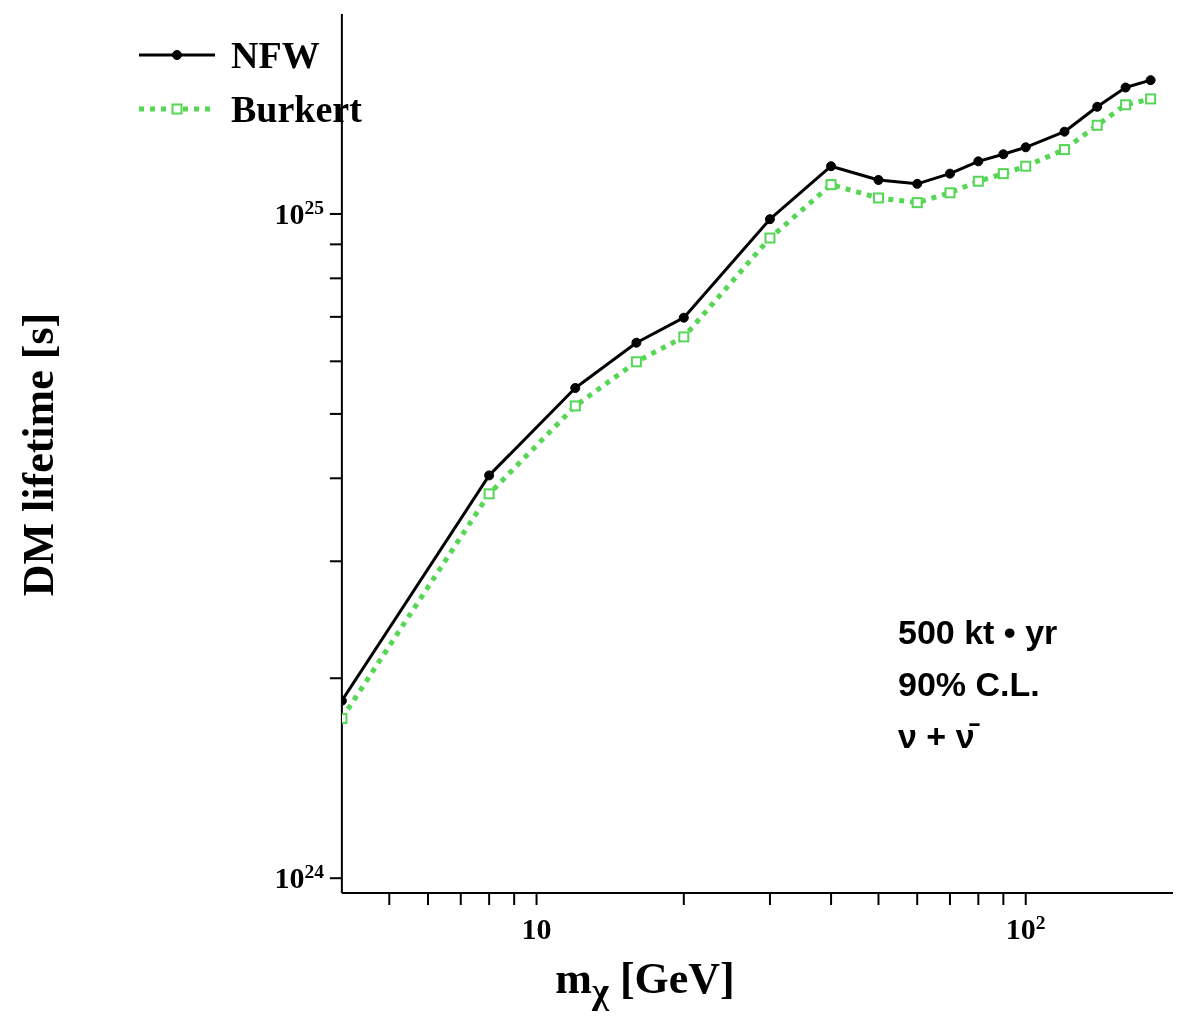  I want to click on annotation: 500 kt • yr, so click(978, 632).